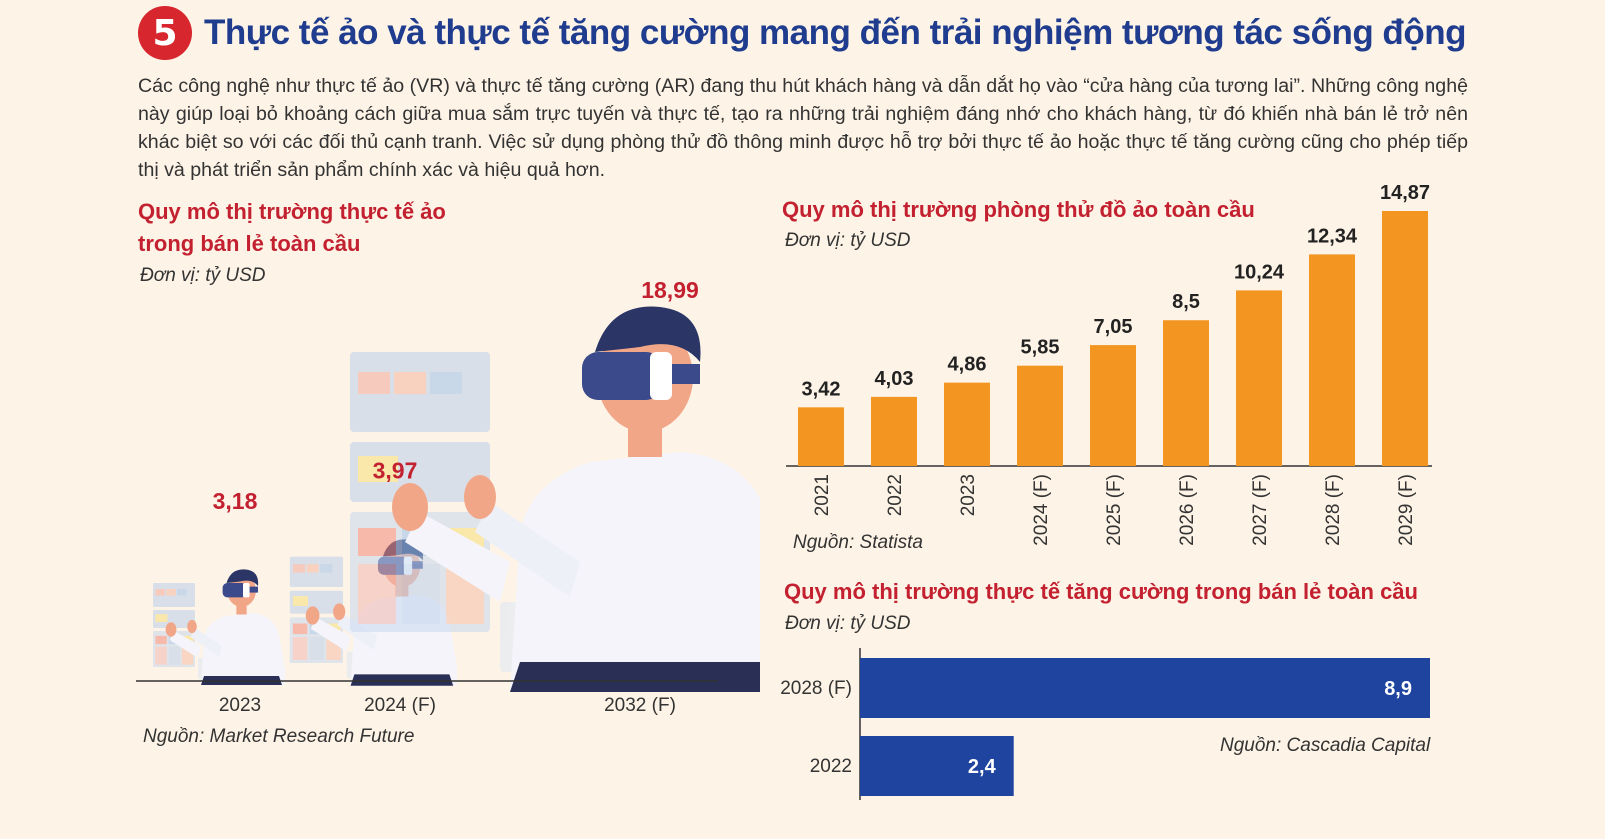 The height and width of the screenshot is (839, 1605). Describe the element at coordinates (240, 705) in the screenshot. I see `vr-category-label: 2023` at that location.